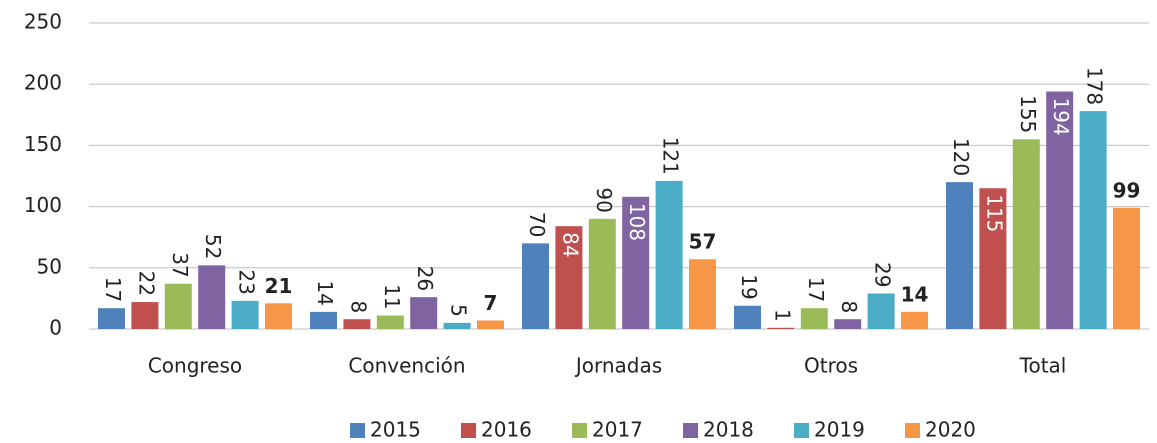  Describe the element at coordinates (195, 366) in the screenshot. I see `x-tick-label: Congreso` at that location.